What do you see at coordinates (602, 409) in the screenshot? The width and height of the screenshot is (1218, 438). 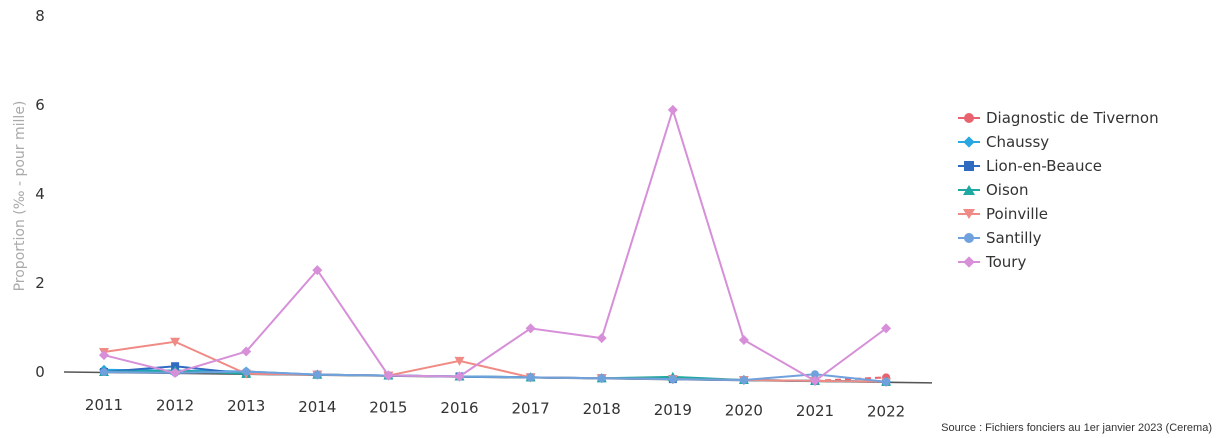 I see `x-tick-label: 2018` at bounding box center [602, 409].